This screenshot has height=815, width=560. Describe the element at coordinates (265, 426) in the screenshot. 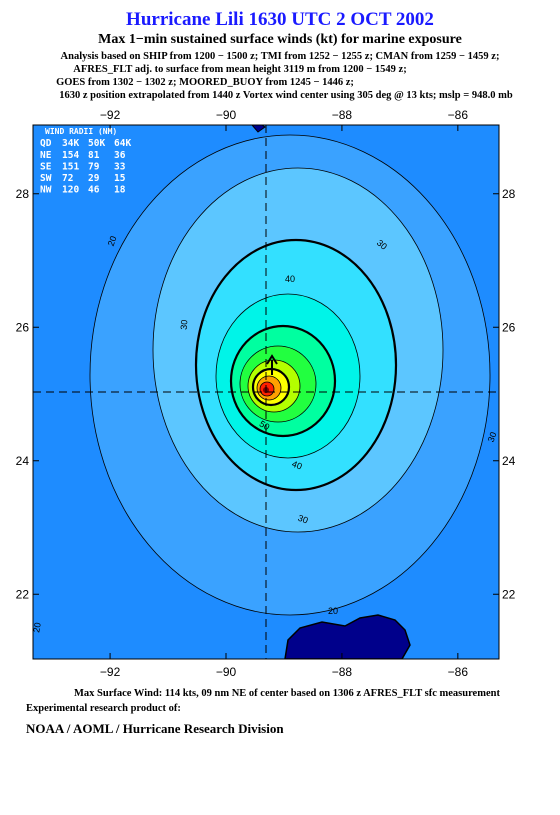

I see `contour-label: 50` at that location.